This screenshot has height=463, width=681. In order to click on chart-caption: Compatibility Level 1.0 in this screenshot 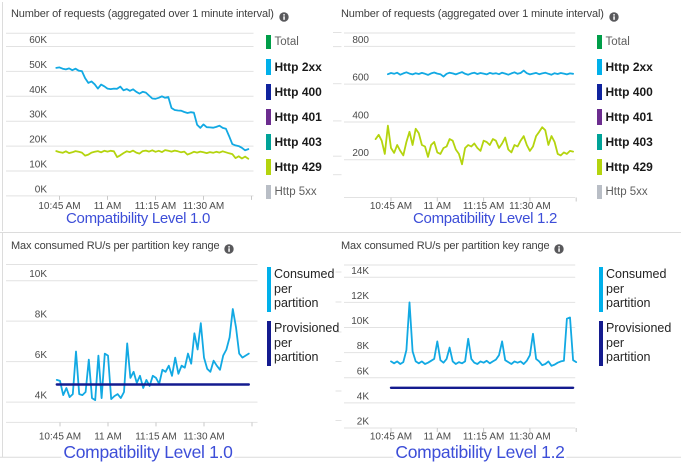, I will do `click(138, 218)`.